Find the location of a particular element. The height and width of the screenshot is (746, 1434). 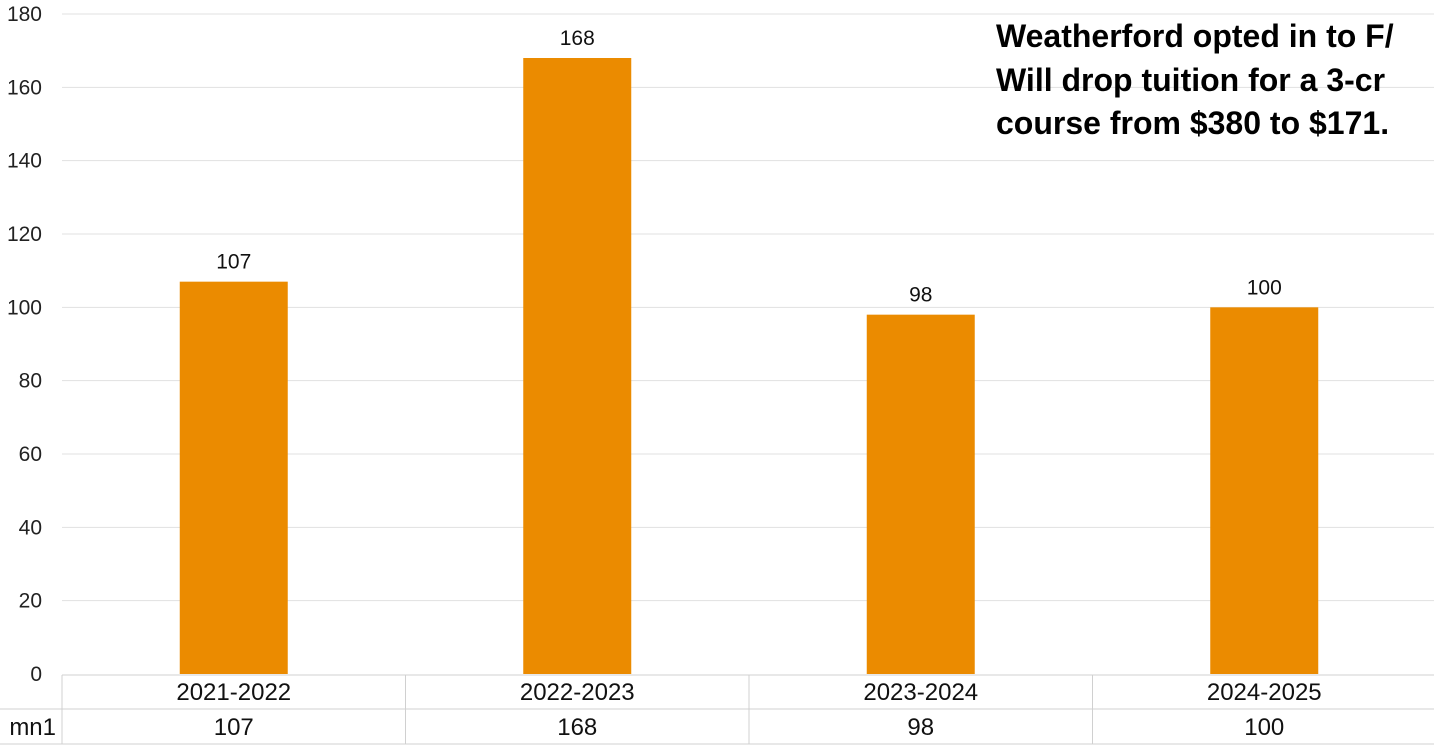

y-tick-label: 140 is located at coordinates (24, 161).